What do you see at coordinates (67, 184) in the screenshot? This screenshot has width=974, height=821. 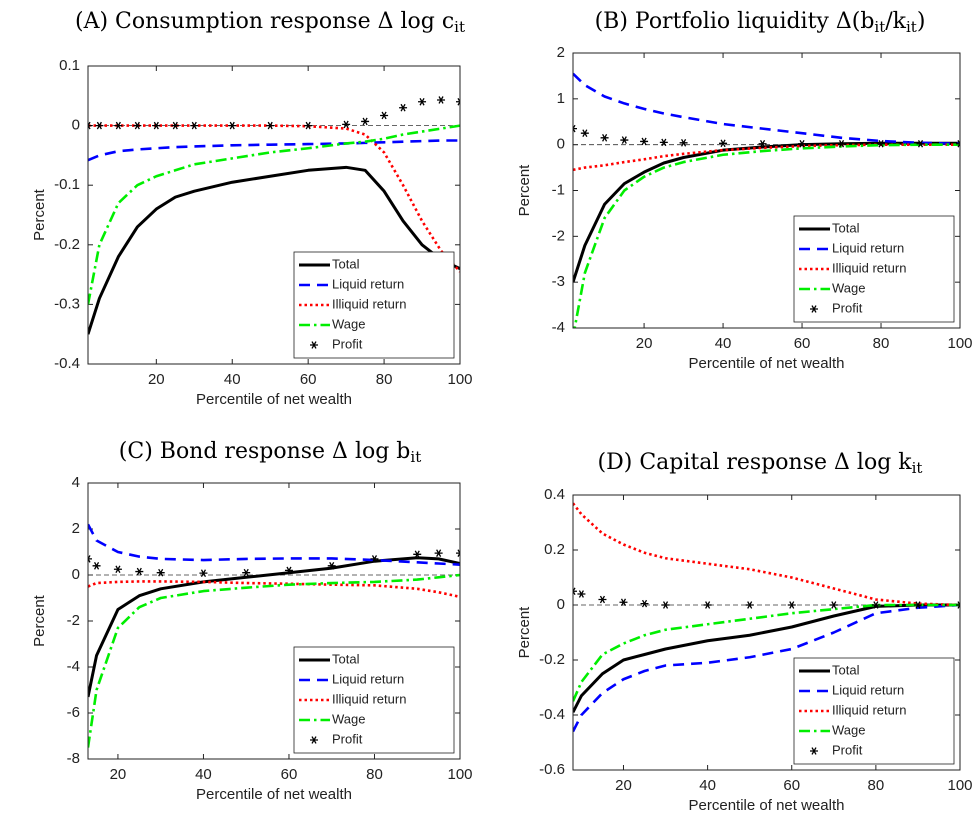 I see `y-tick-label: -0.1` at bounding box center [67, 184].